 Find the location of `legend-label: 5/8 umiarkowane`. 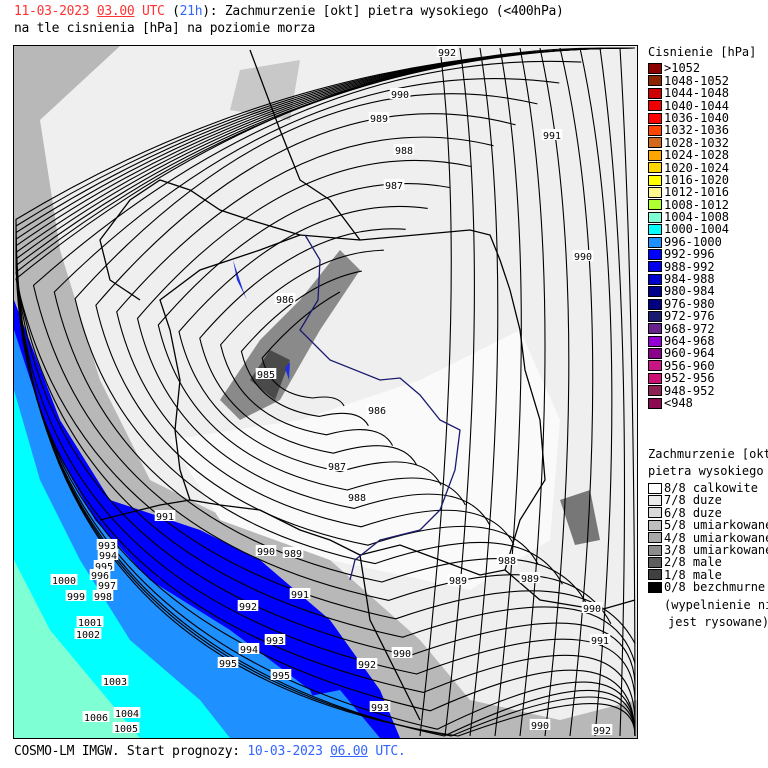

legend-label: 5/8 umiarkowane is located at coordinates (716, 525).